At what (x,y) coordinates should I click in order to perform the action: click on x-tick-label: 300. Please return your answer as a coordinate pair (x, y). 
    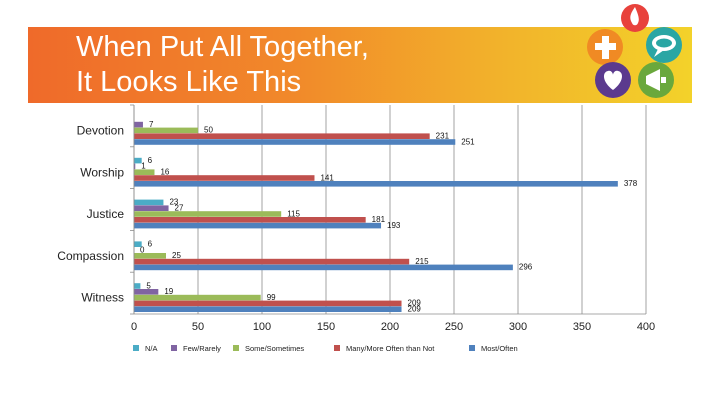
    Looking at the image, I should click on (518, 327).